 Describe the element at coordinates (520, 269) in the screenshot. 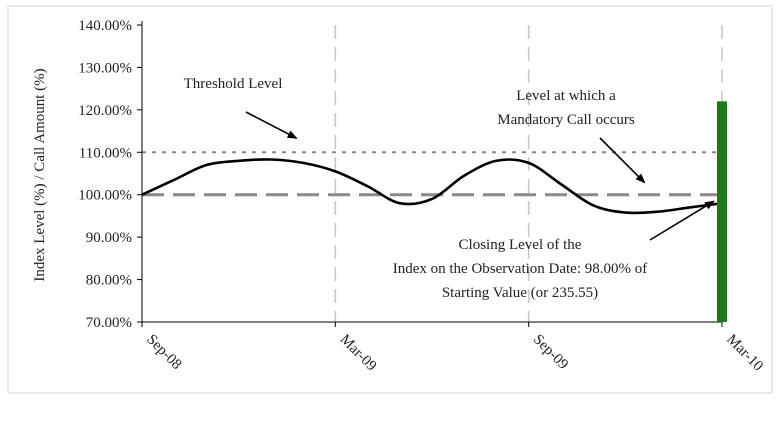

I see `annotation-text: Index on the Observation Date: 98.00% of` at that location.